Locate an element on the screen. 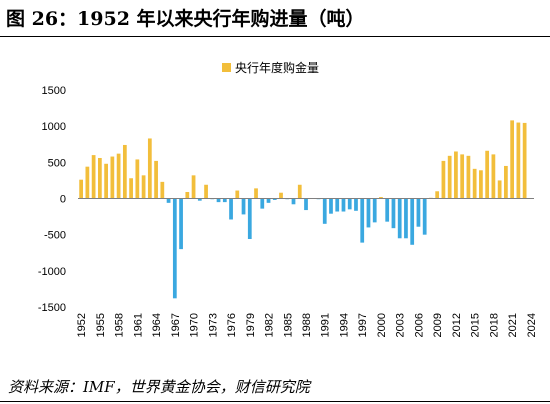 This screenshot has width=550, height=404. x-tick-label: 1976 is located at coordinates (232, 325).